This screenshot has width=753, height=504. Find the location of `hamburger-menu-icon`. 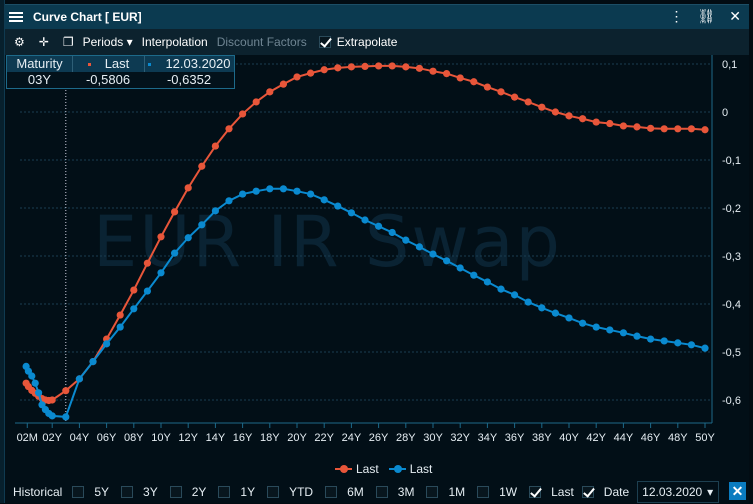

hamburger-menu-icon is located at coordinates (16, 17).